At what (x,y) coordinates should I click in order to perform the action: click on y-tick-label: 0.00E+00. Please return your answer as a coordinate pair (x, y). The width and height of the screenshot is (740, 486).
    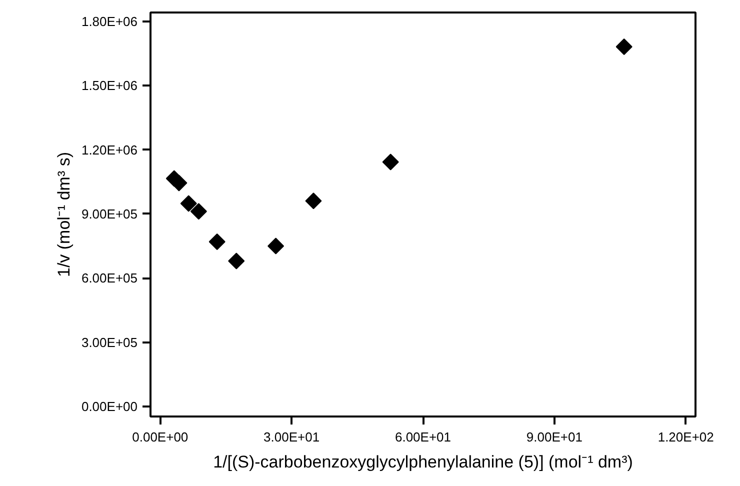
    Looking at the image, I should click on (109, 406).